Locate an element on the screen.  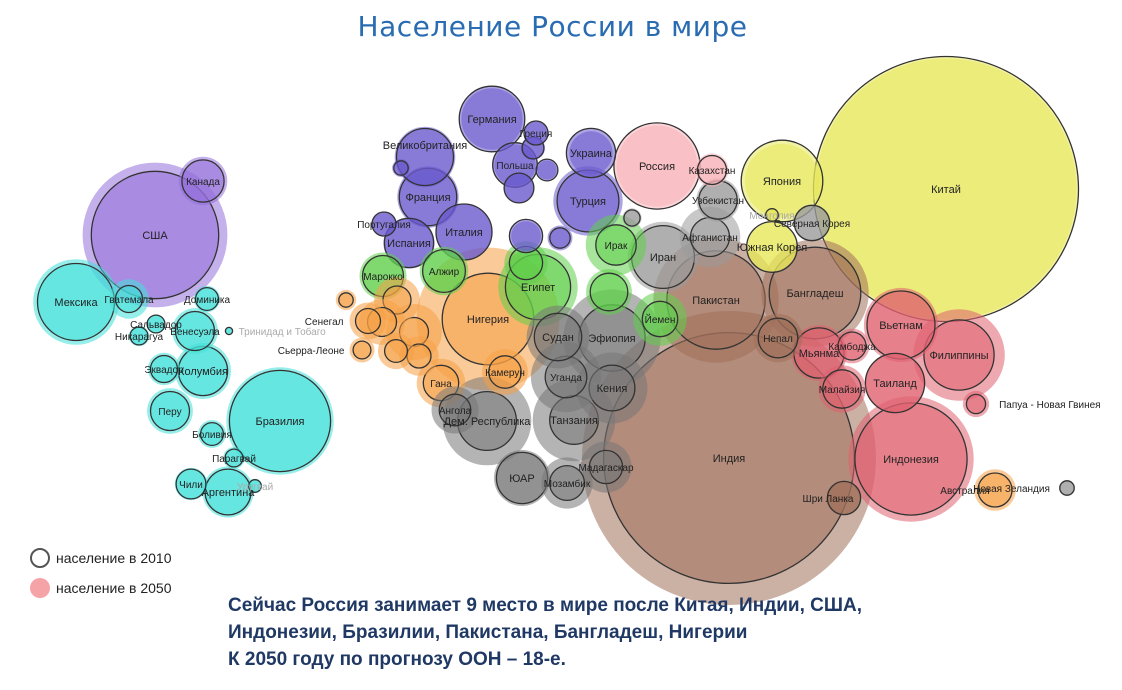
label-колумбия: Колумбия is located at coordinates (203, 372).